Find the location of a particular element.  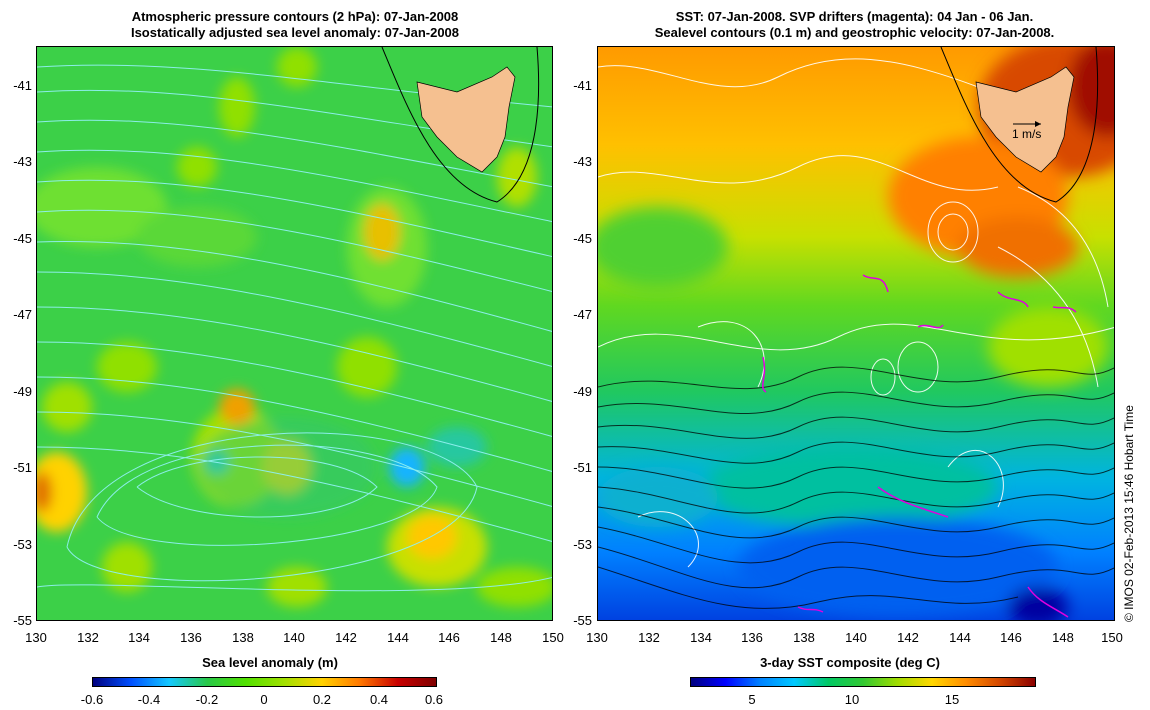

right-colorbar-tick-label: 15 is located at coordinates (952, 699).